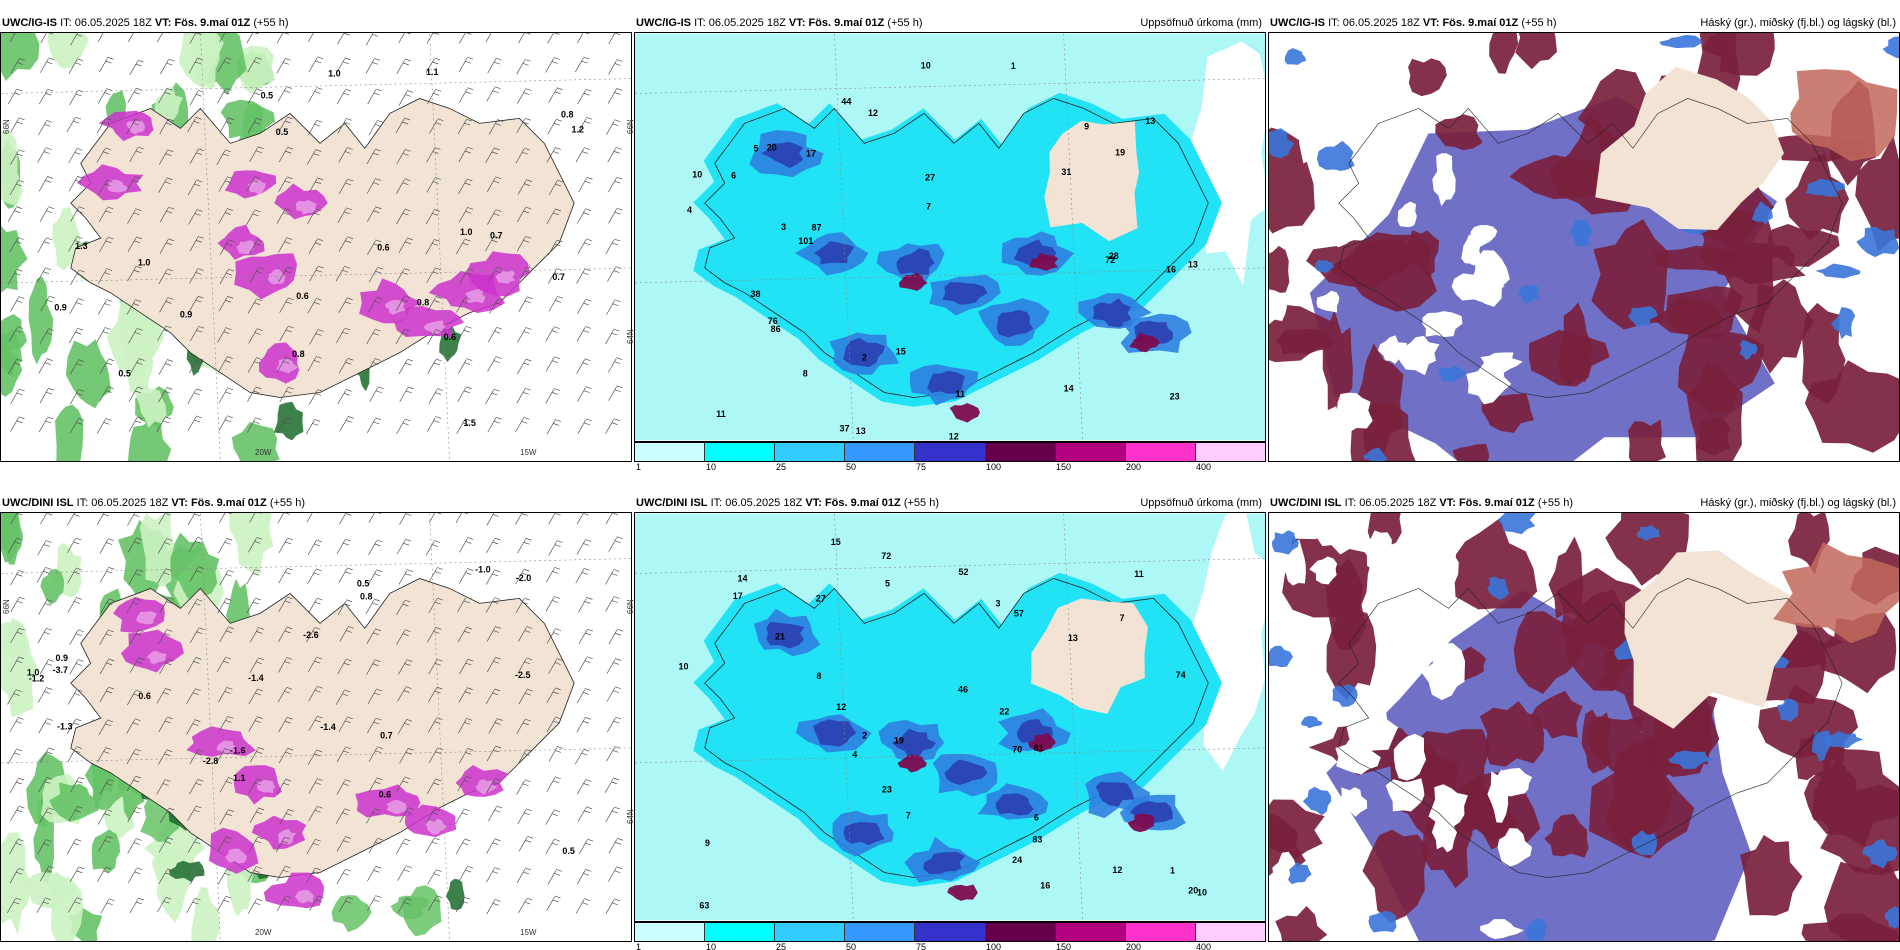  What do you see at coordinates (994, 946) in the screenshot?
I see `colorbar-tick-label: 100` at bounding box center [994, 946].